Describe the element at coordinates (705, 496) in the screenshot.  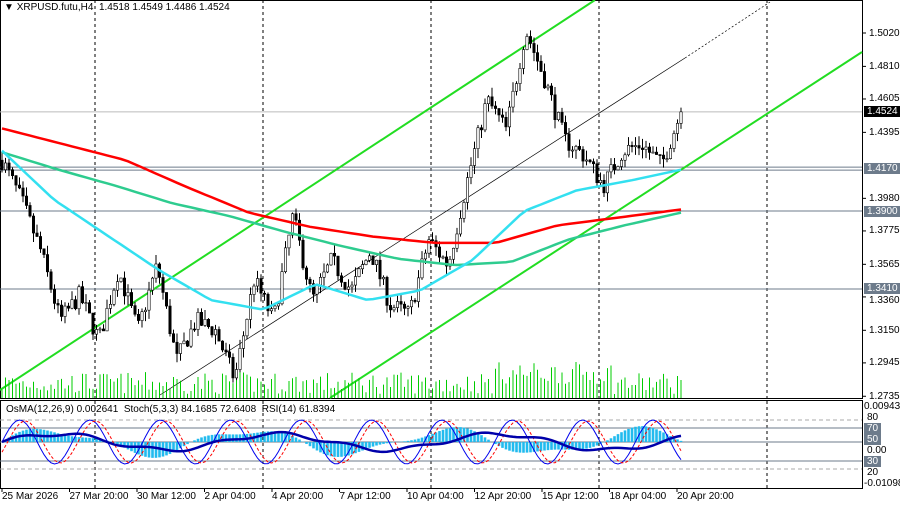
I see `time-axis-label: 20 Apr 20:00` at that location.